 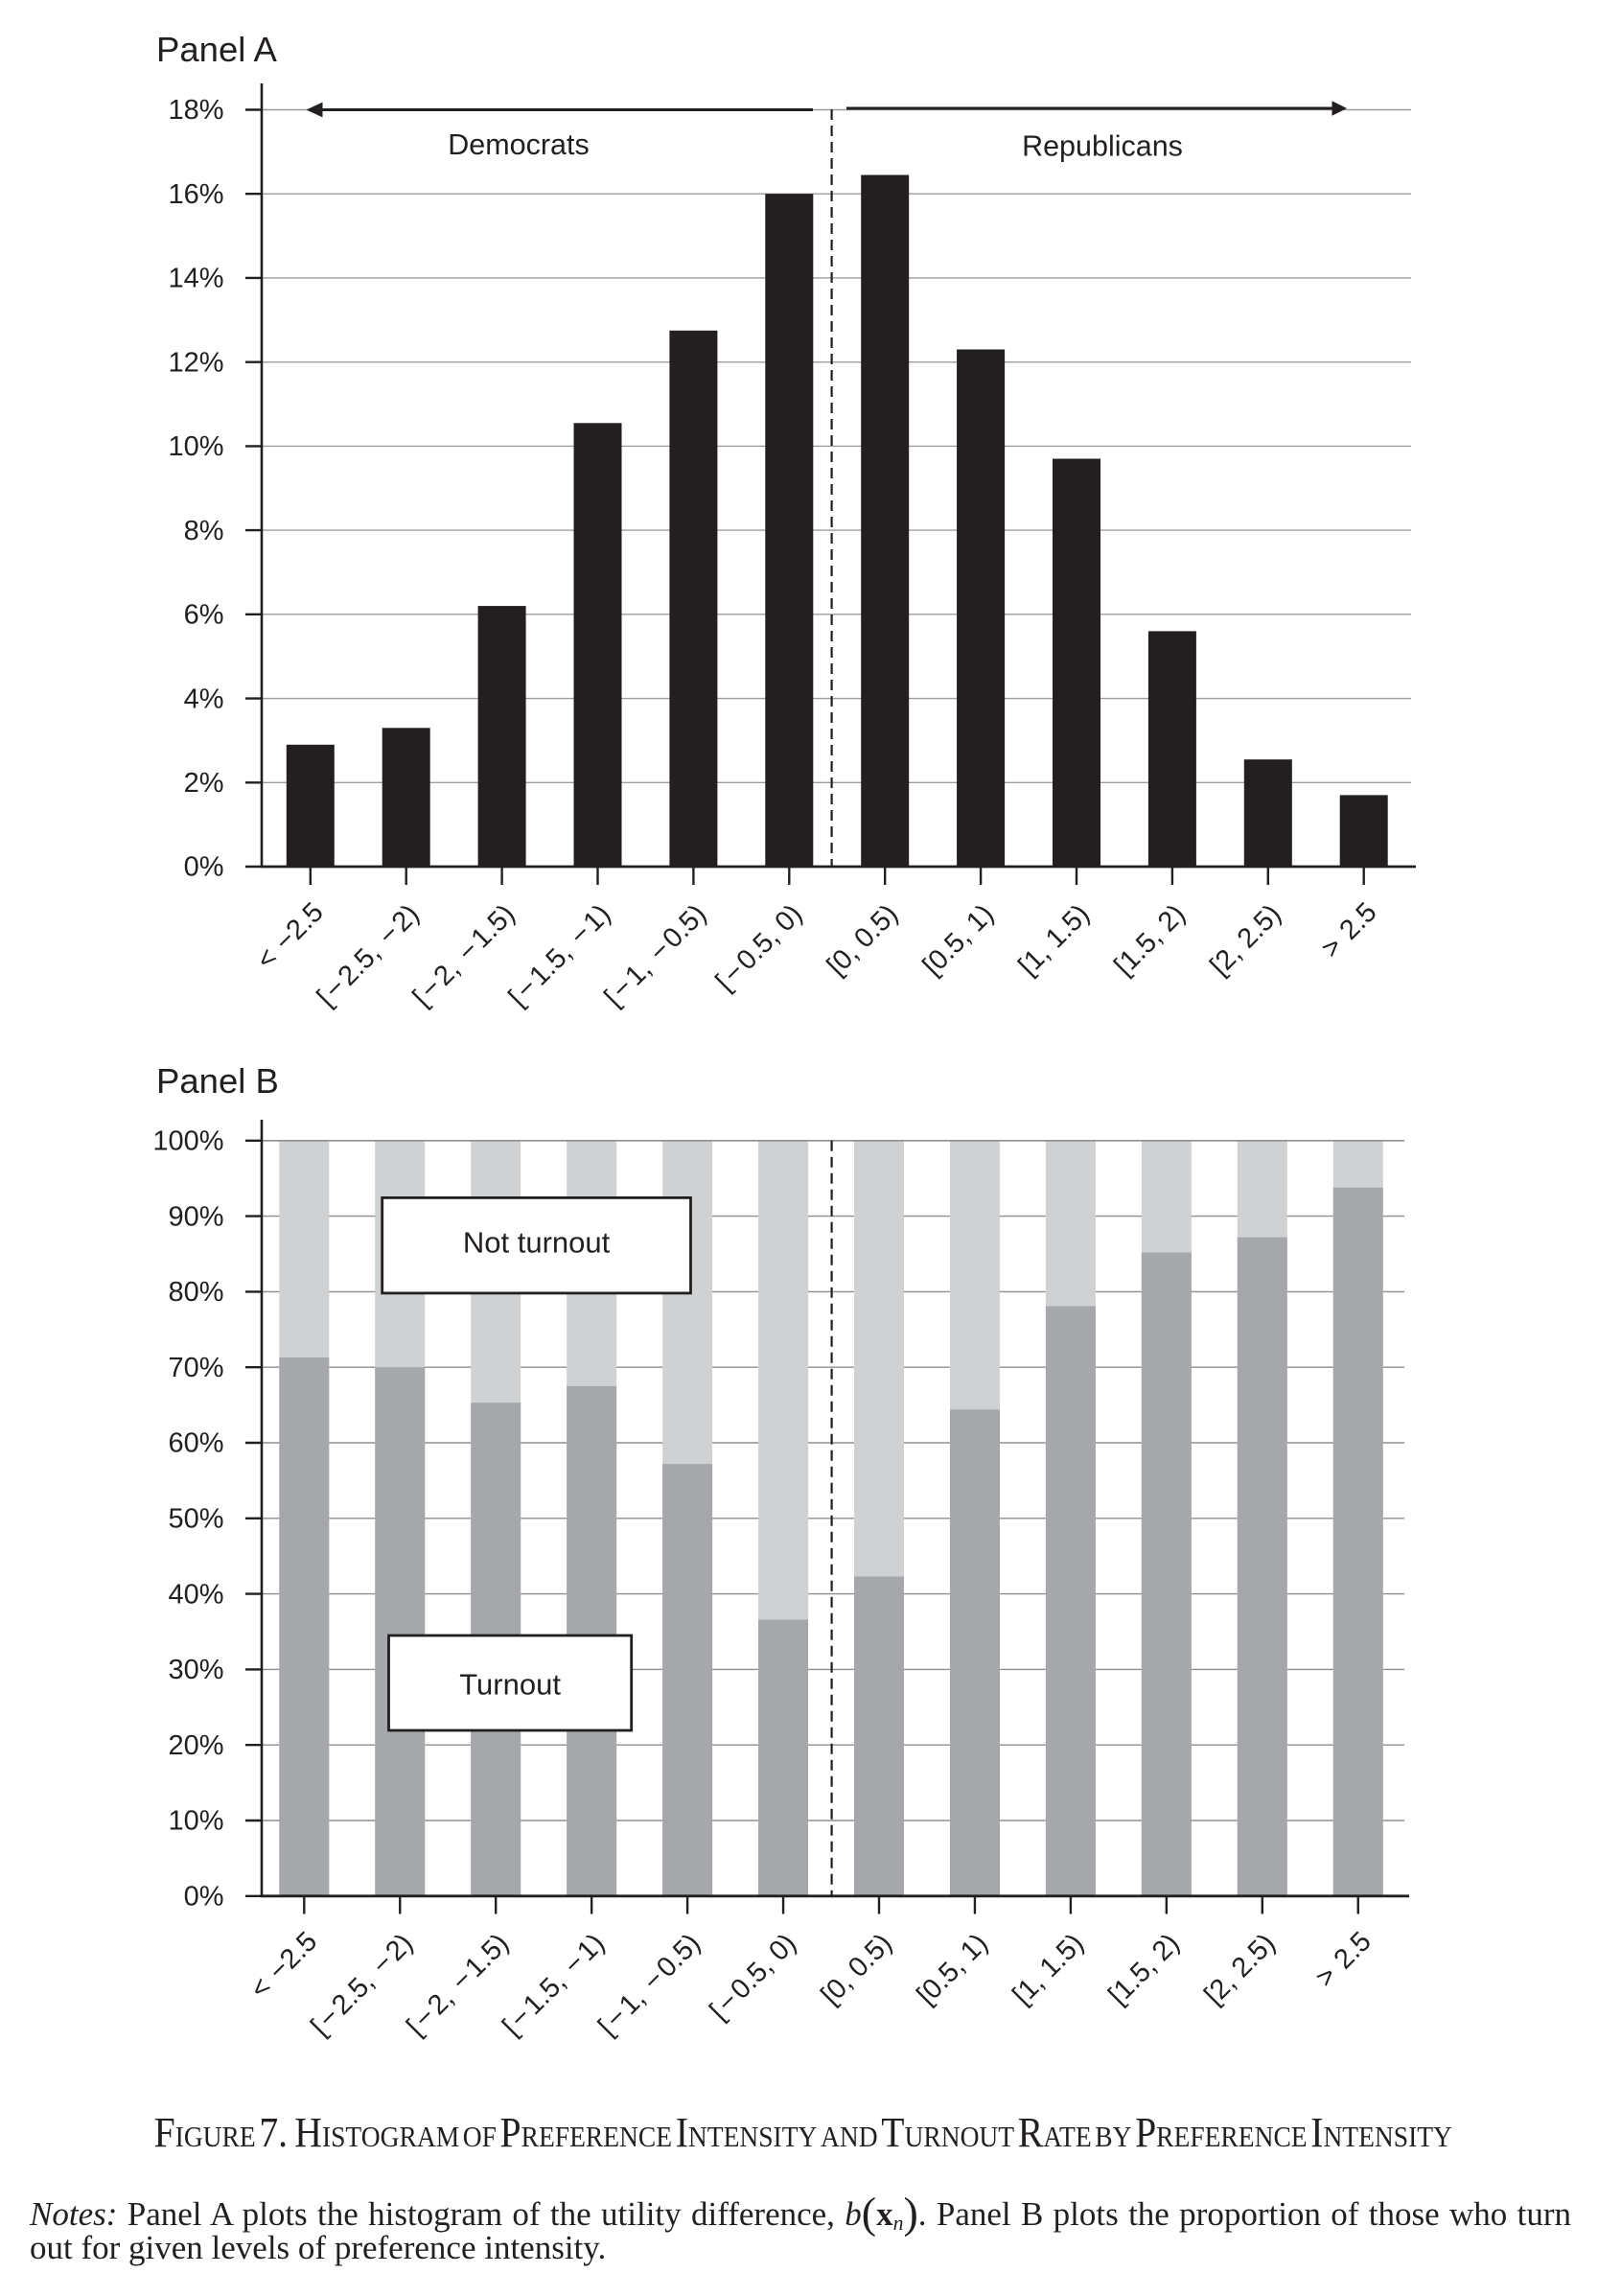 I want to click on svg-text: 40%, so click(x=195, y=1594).